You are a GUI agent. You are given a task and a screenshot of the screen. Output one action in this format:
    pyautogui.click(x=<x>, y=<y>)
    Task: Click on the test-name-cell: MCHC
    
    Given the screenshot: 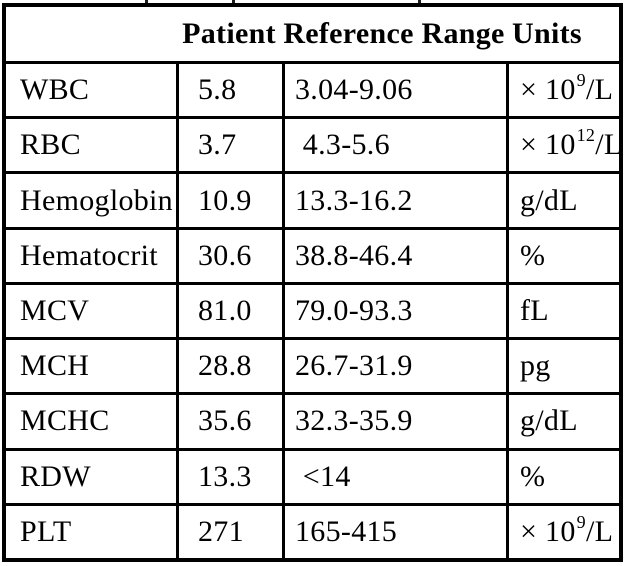 What is the action you would take?
    pyautogui.click(x=91, y=419)
    